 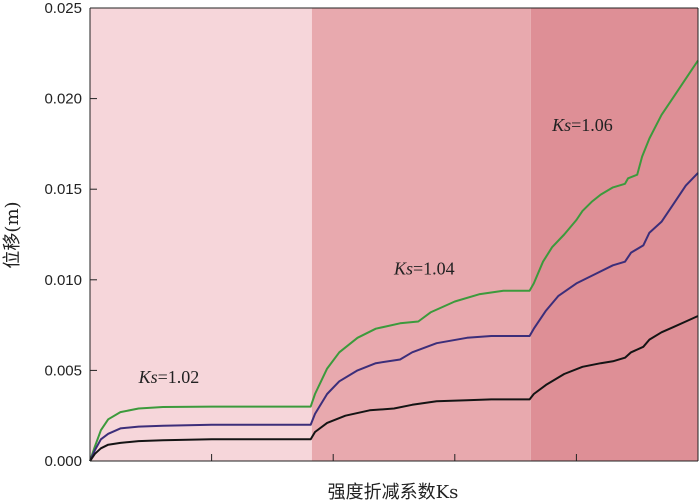 I want to click on stage-label-1: Ks=1.02, so click(x=169, y=377).